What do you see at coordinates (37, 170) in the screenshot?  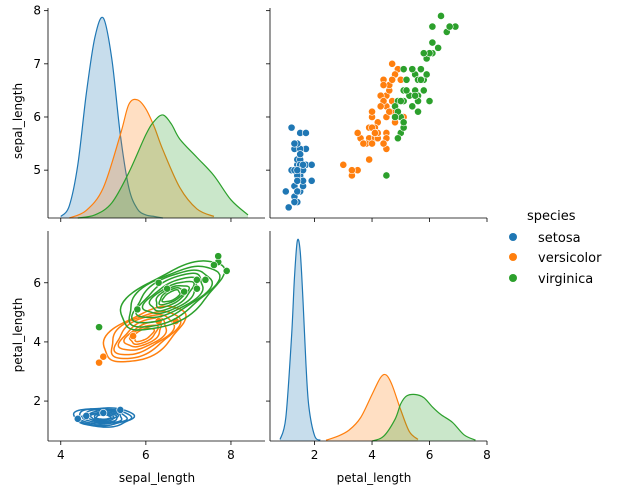 I see `row0-y-tick-label-5: 5` at bounding box center [37, 170].